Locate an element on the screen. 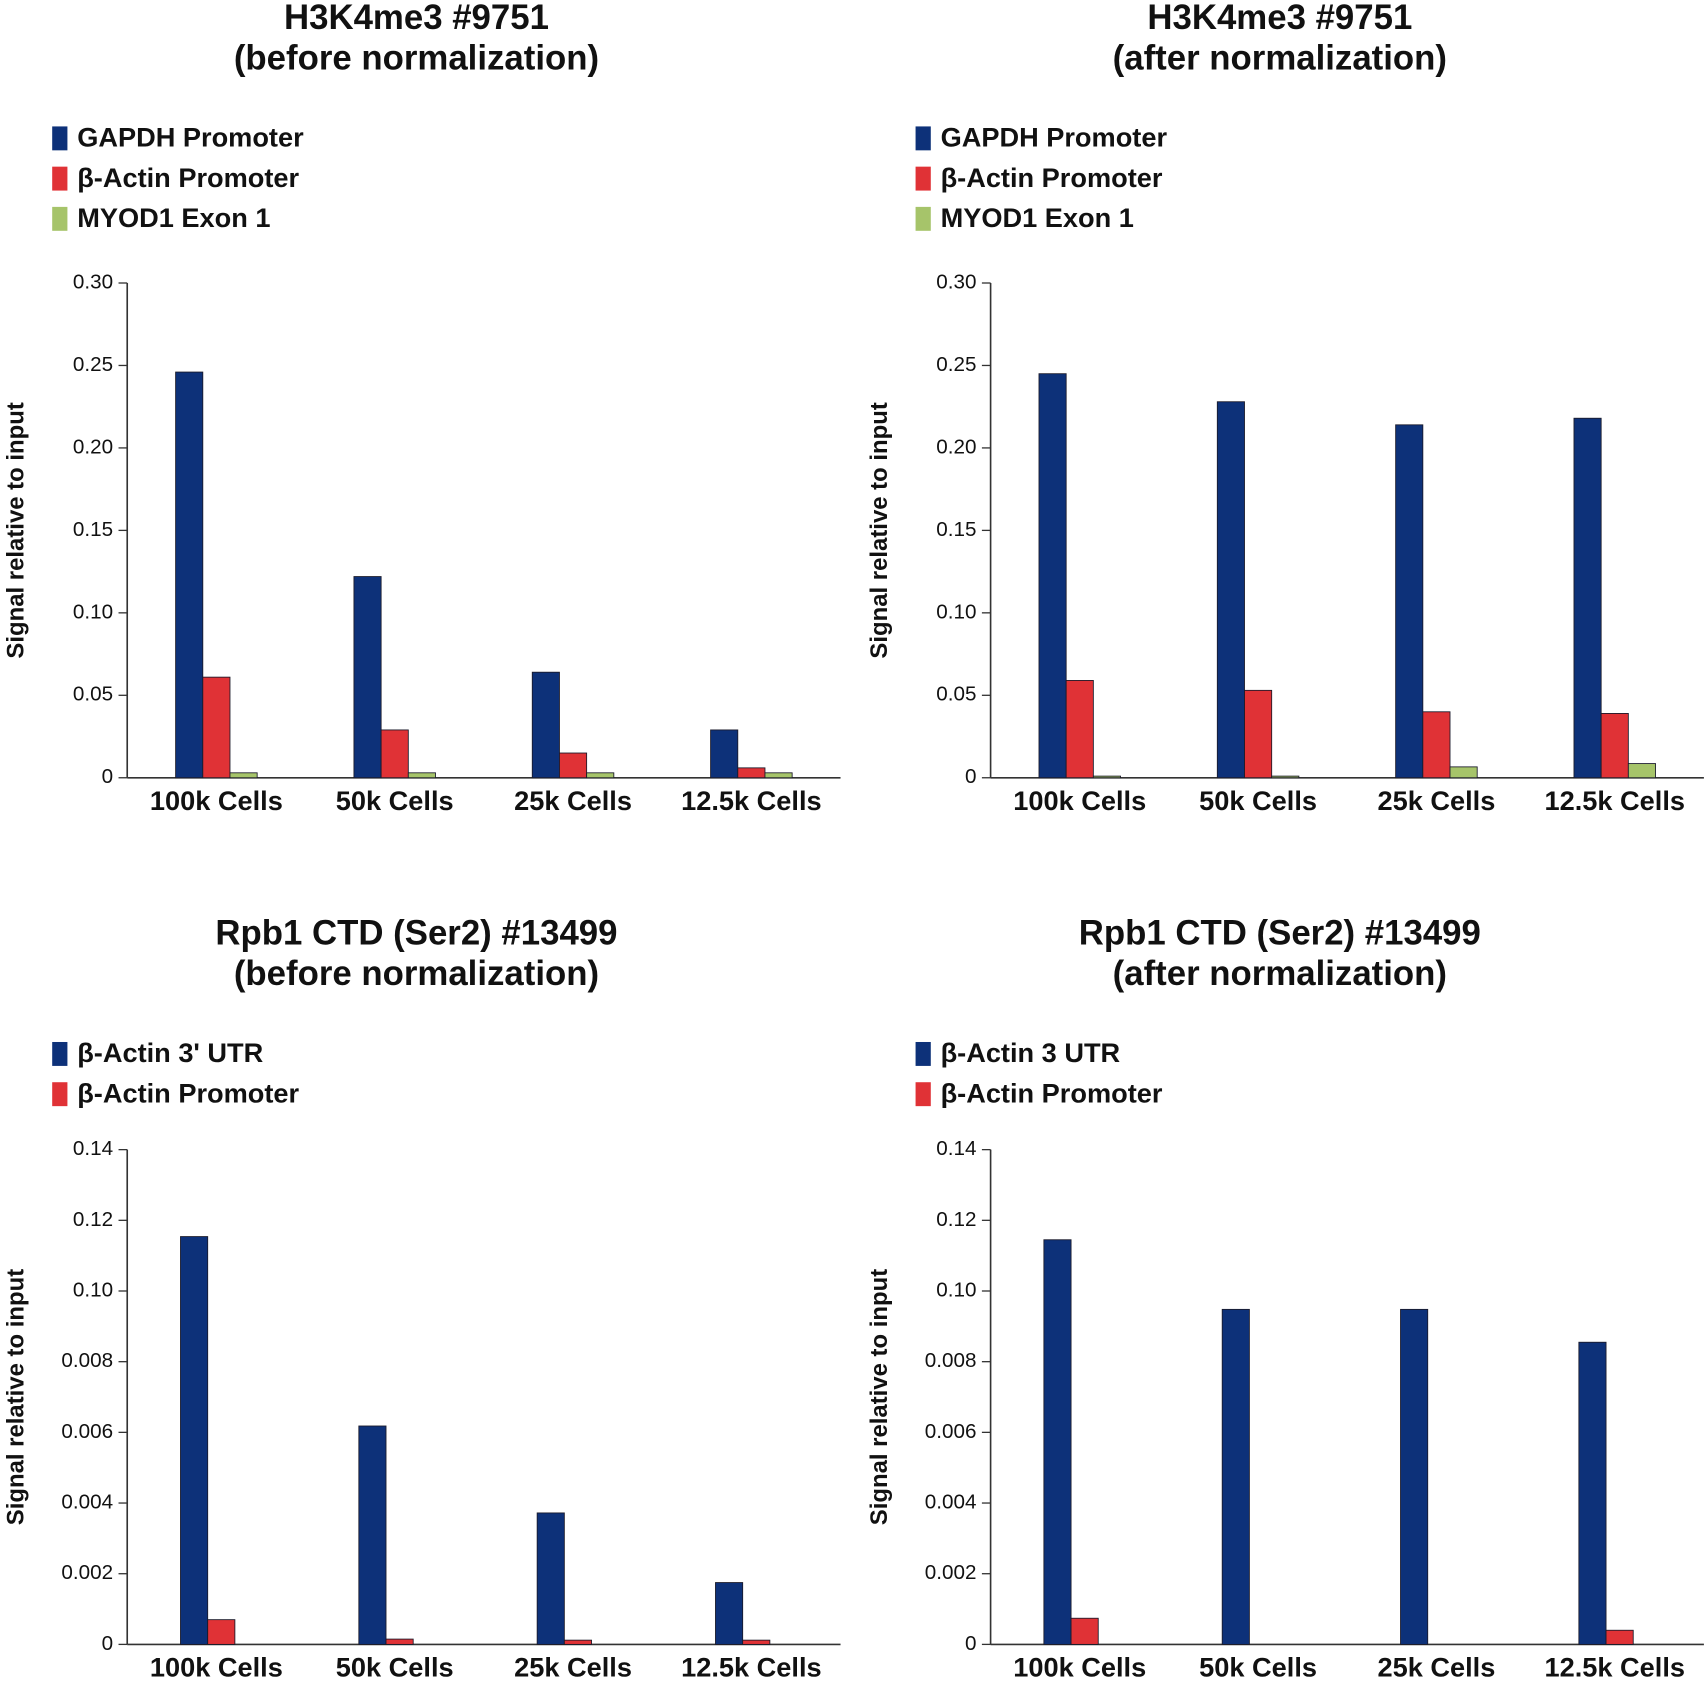 The height and width of the screenshot is (1686, 1705). chart-subtitle: (before normalization) is located at coordinates (416, 974).